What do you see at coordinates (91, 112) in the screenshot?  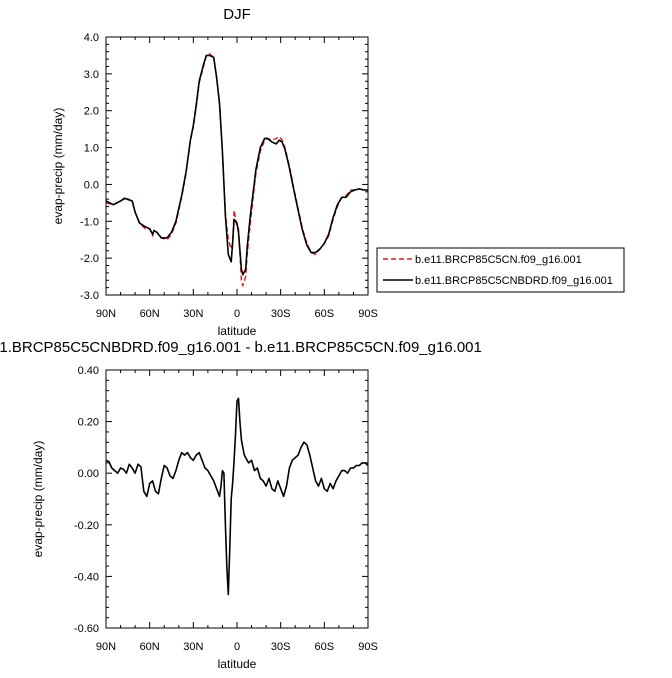 I see `y-tick-label: 2.0` at bounding box center [91, 112].